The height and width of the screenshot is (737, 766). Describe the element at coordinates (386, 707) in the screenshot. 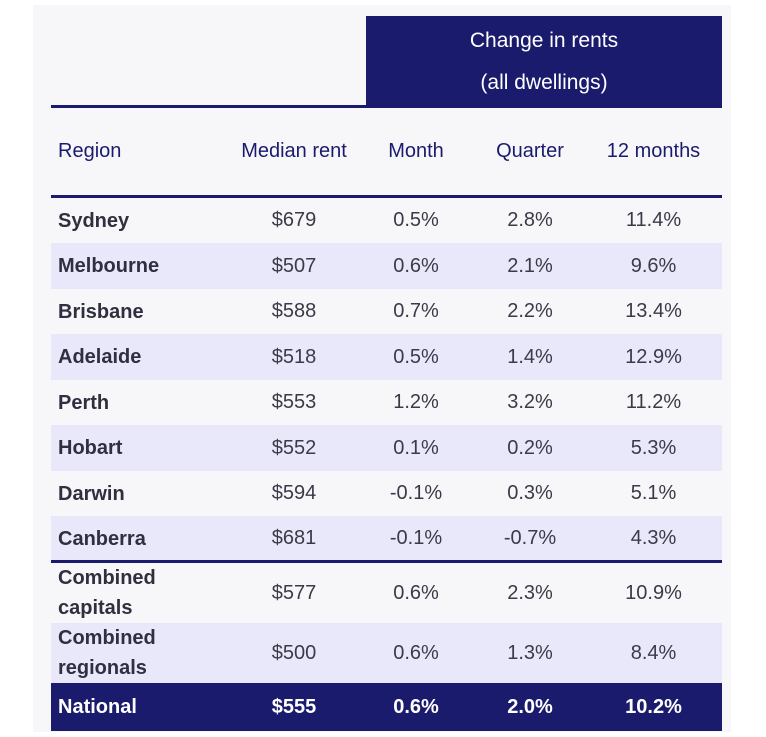

I see `national-total-row: National $555 0.6% 2.0% 10.2%` at that location.